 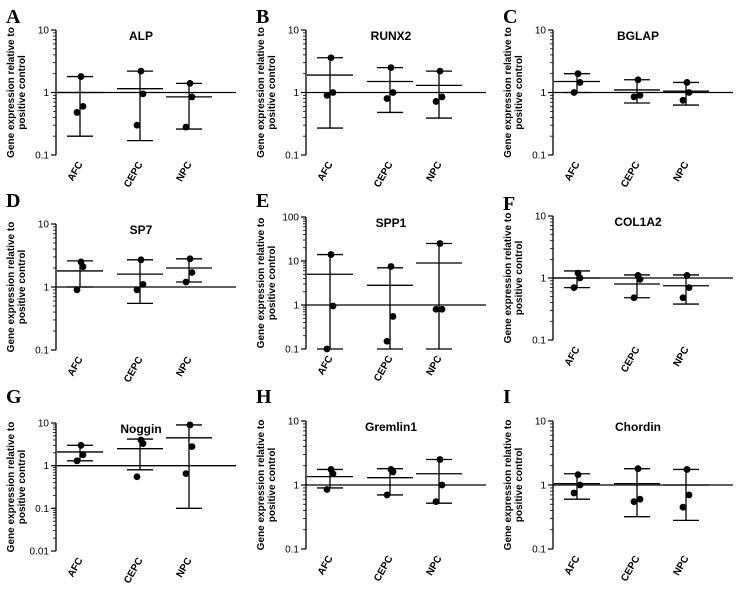 I want to click on panel-letter: G, so click(x=14, y=397).